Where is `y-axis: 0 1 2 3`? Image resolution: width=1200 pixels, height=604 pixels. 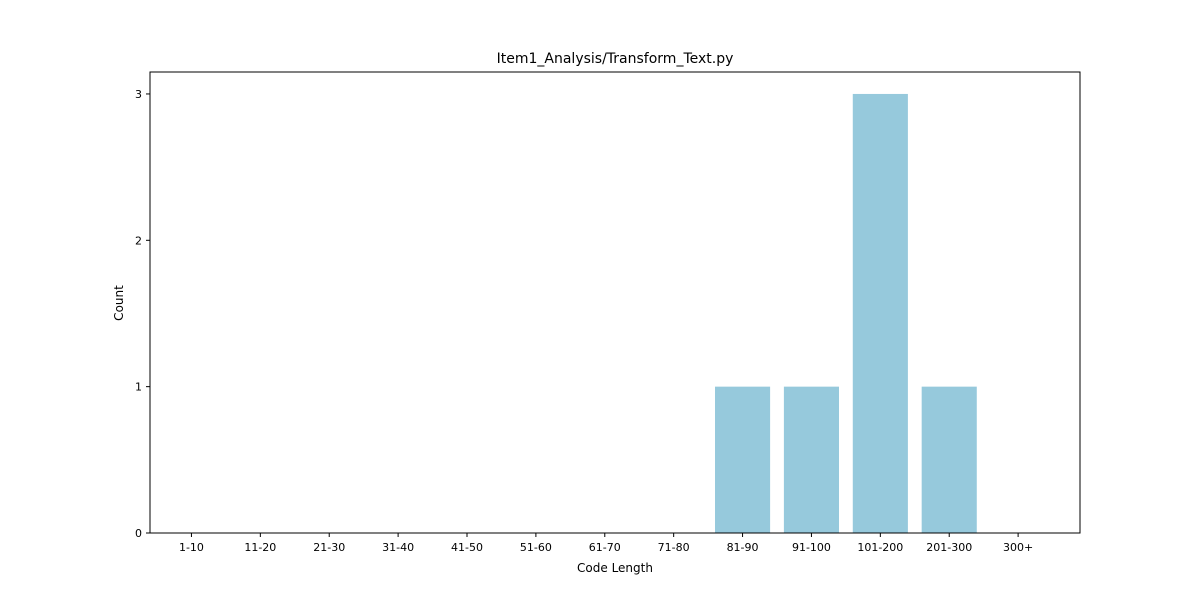 y-axis: 0 1 2 3 is located at coordinates (142, 314).